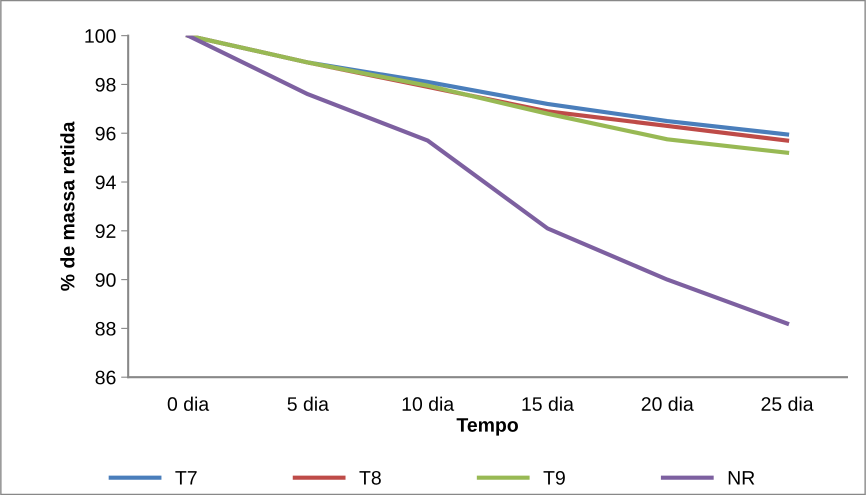 The width and height of the screenshot is (866, 495). What do you see at coordinates (106, 377) in the screenshot?
I see `y-tick-label: 86` at bounding box center [106, 377].